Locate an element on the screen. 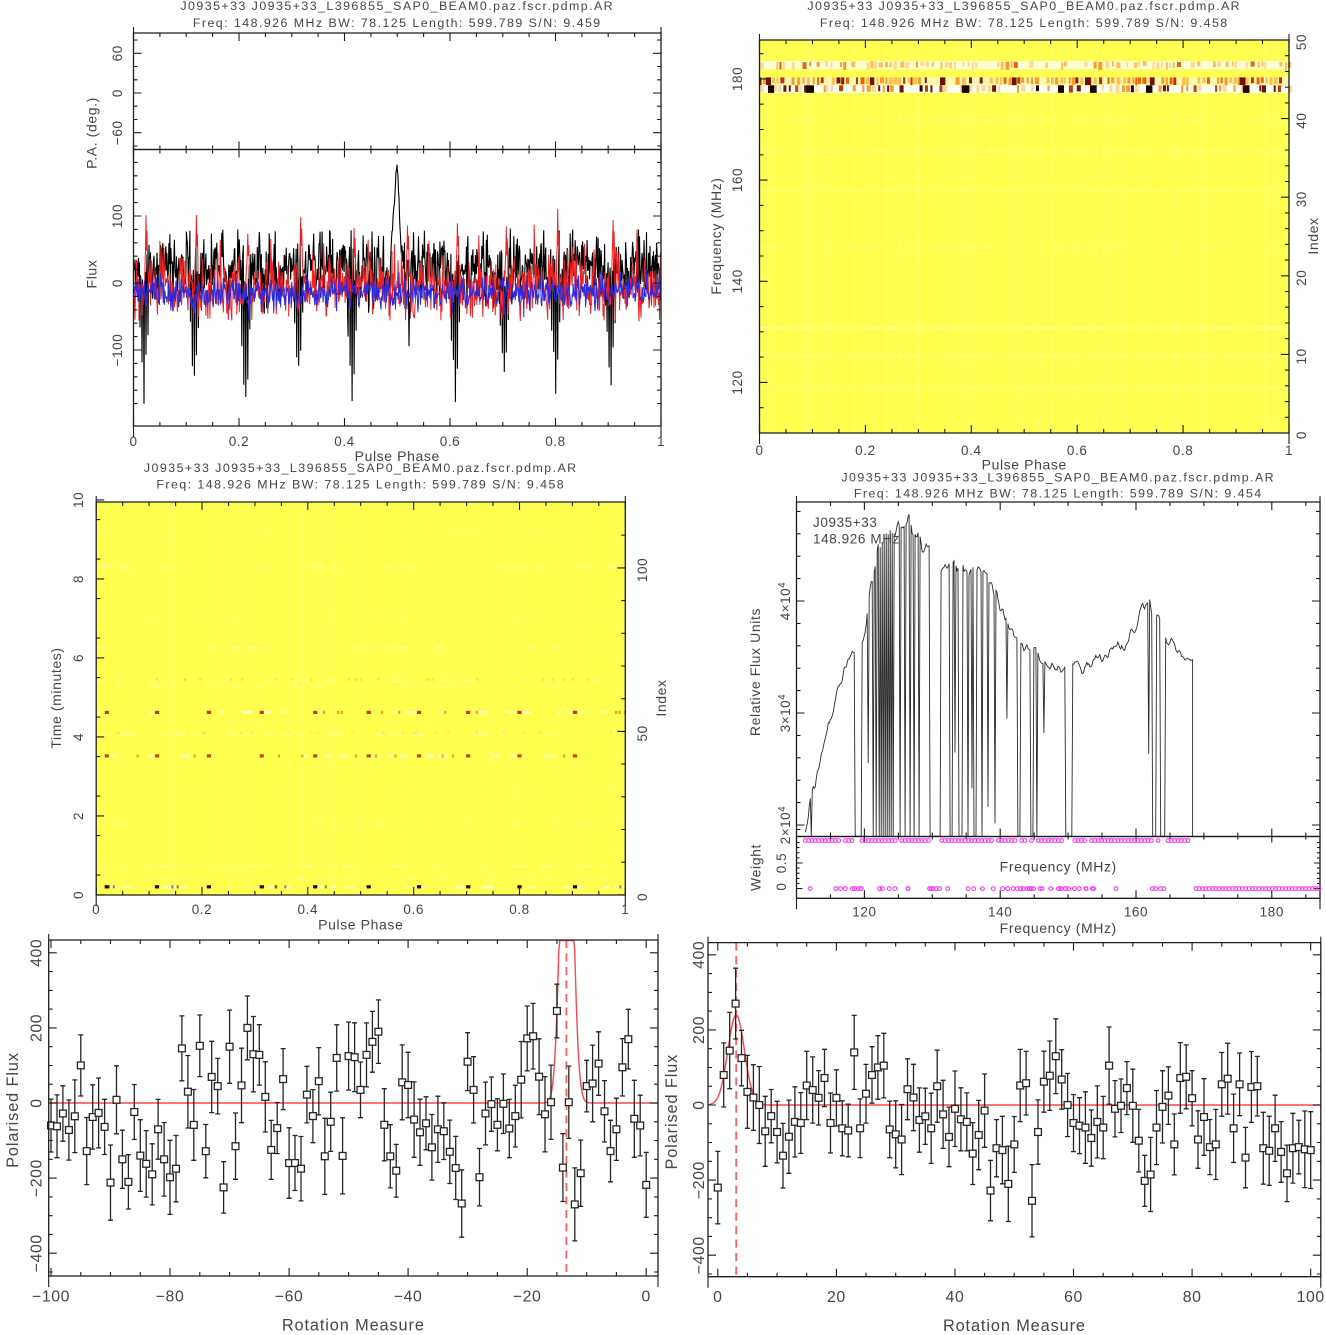  svg-text: 148.926 MHz is located at coordinates (856, 539).